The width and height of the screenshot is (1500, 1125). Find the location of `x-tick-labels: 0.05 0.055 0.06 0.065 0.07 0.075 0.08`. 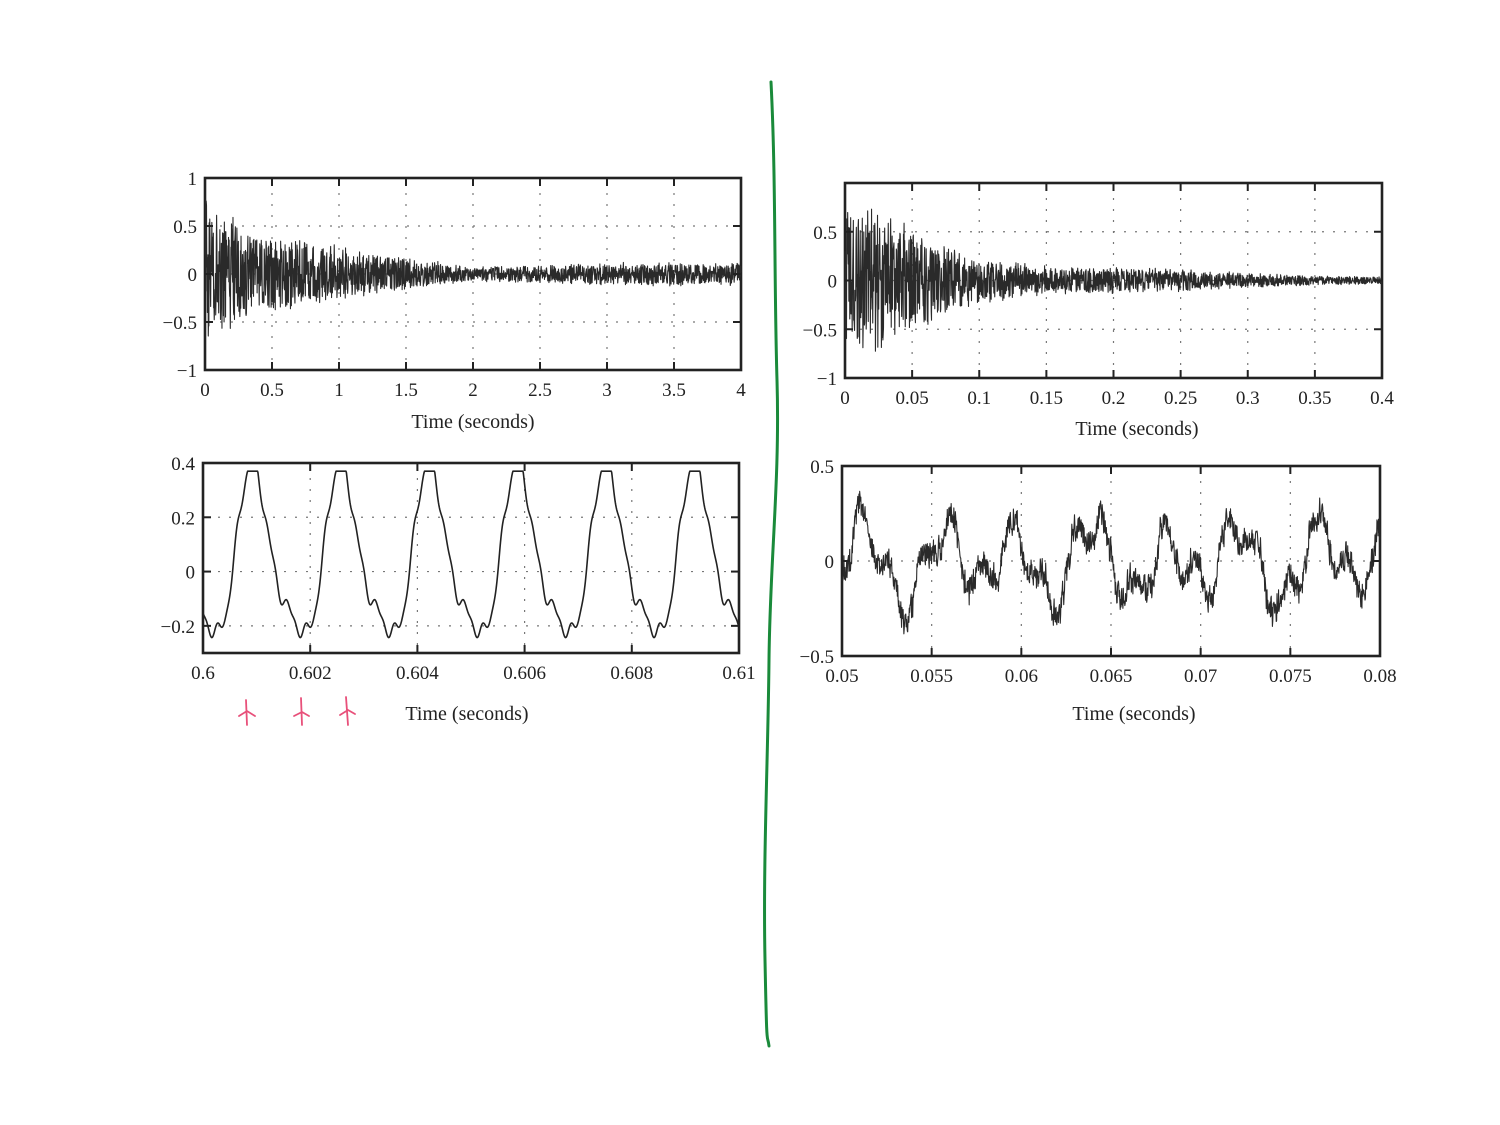

x-tick-labels: 0.05 0.055 0.06 0.065 0.07 0.075 0.08 is located at coordinates (1110, 676).